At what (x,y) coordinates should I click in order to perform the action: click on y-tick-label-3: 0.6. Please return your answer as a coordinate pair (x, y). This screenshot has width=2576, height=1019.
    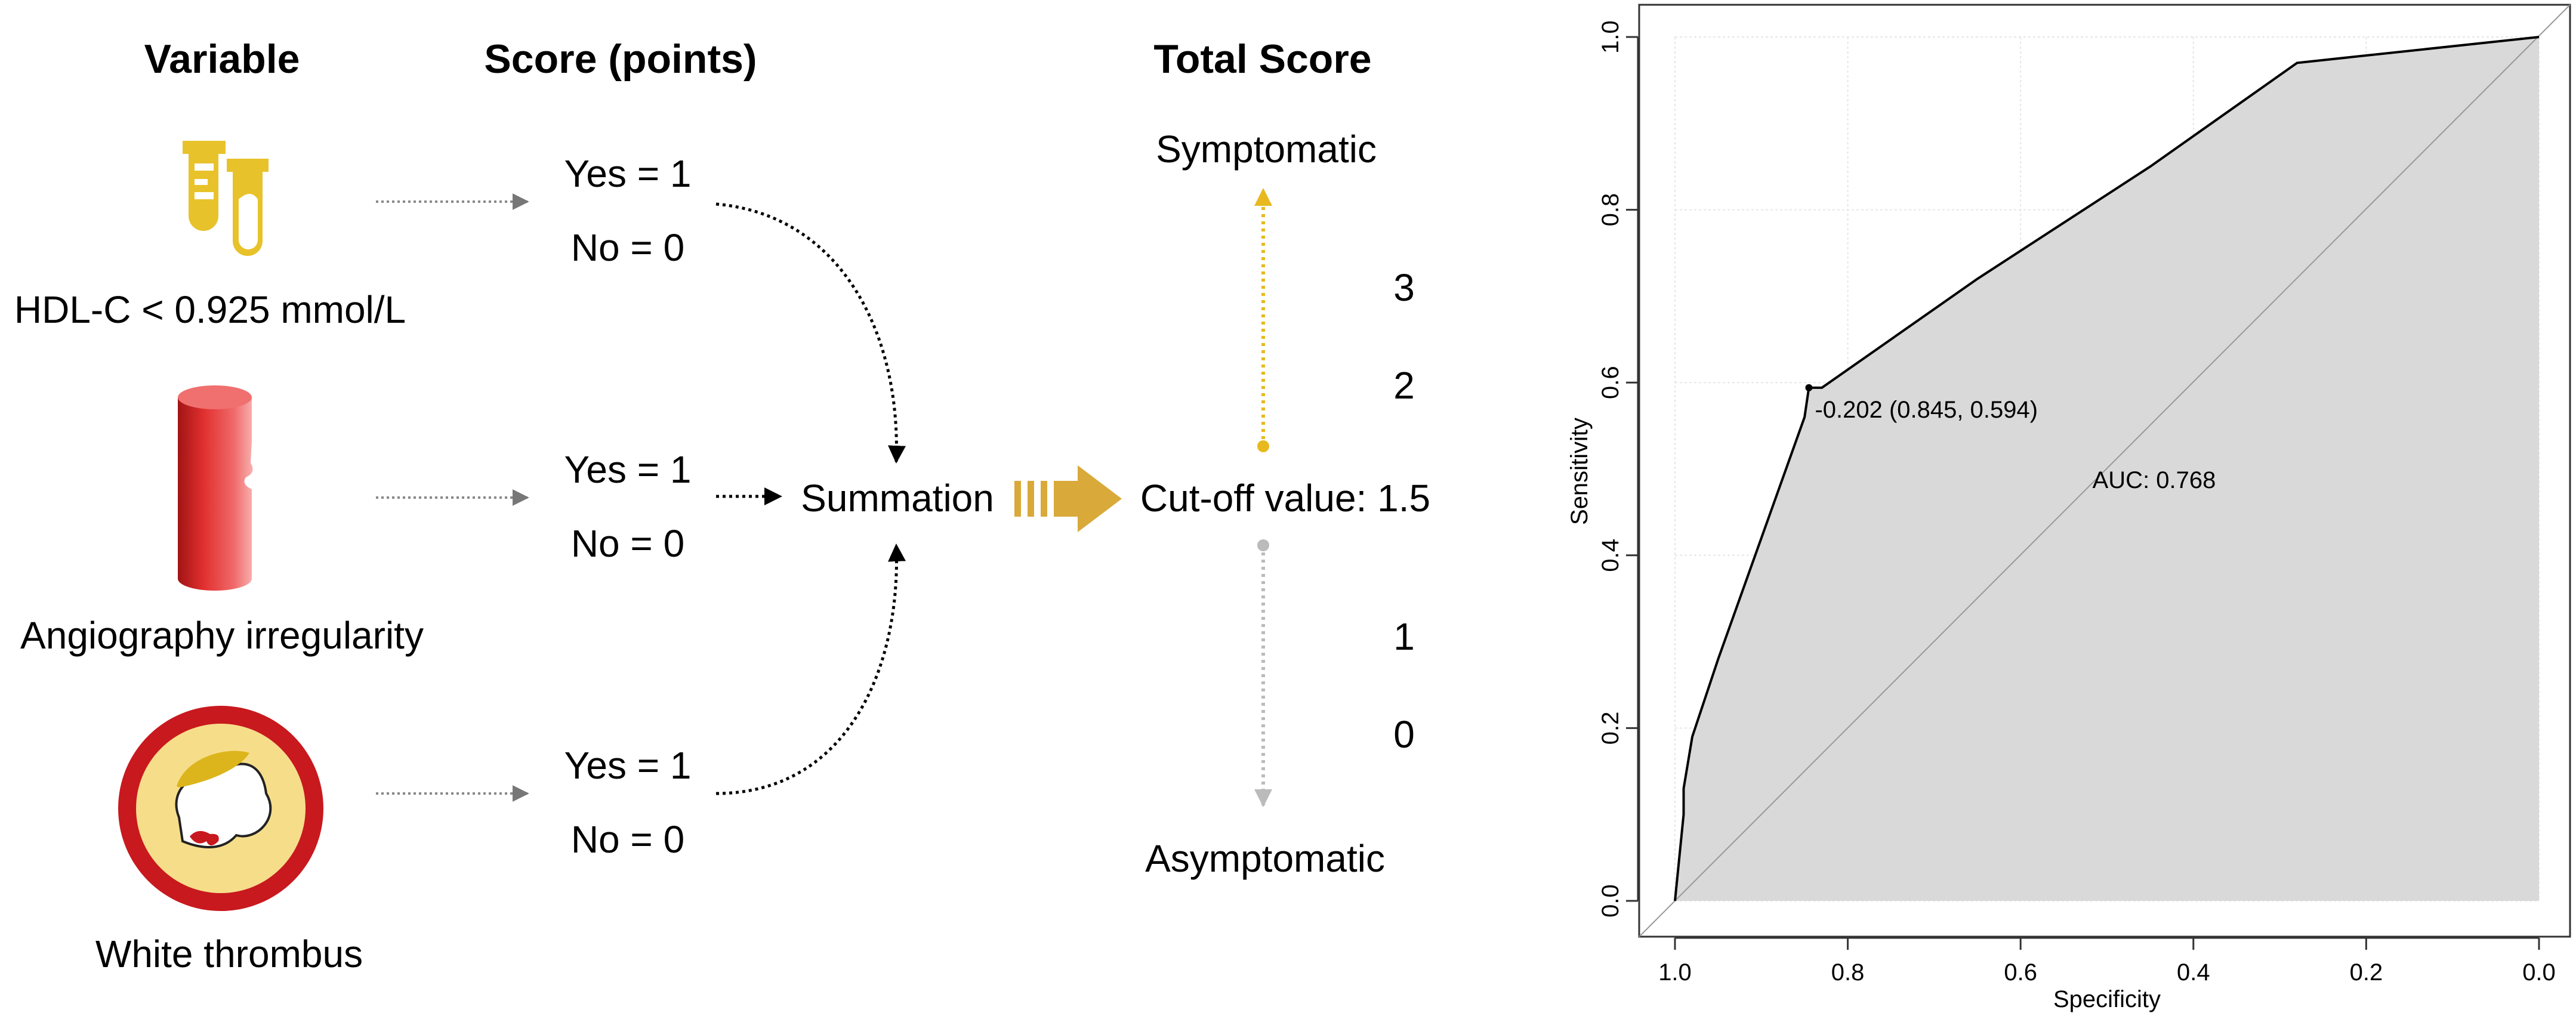
    Looking at the image, I should click on (1610, 383).